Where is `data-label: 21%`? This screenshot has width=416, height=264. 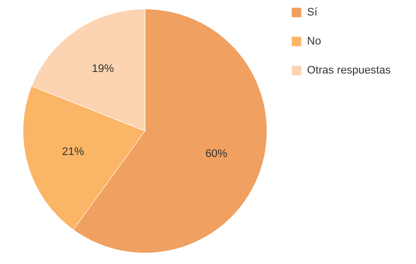 data-label: 21% is located at coordinates (73, 152).